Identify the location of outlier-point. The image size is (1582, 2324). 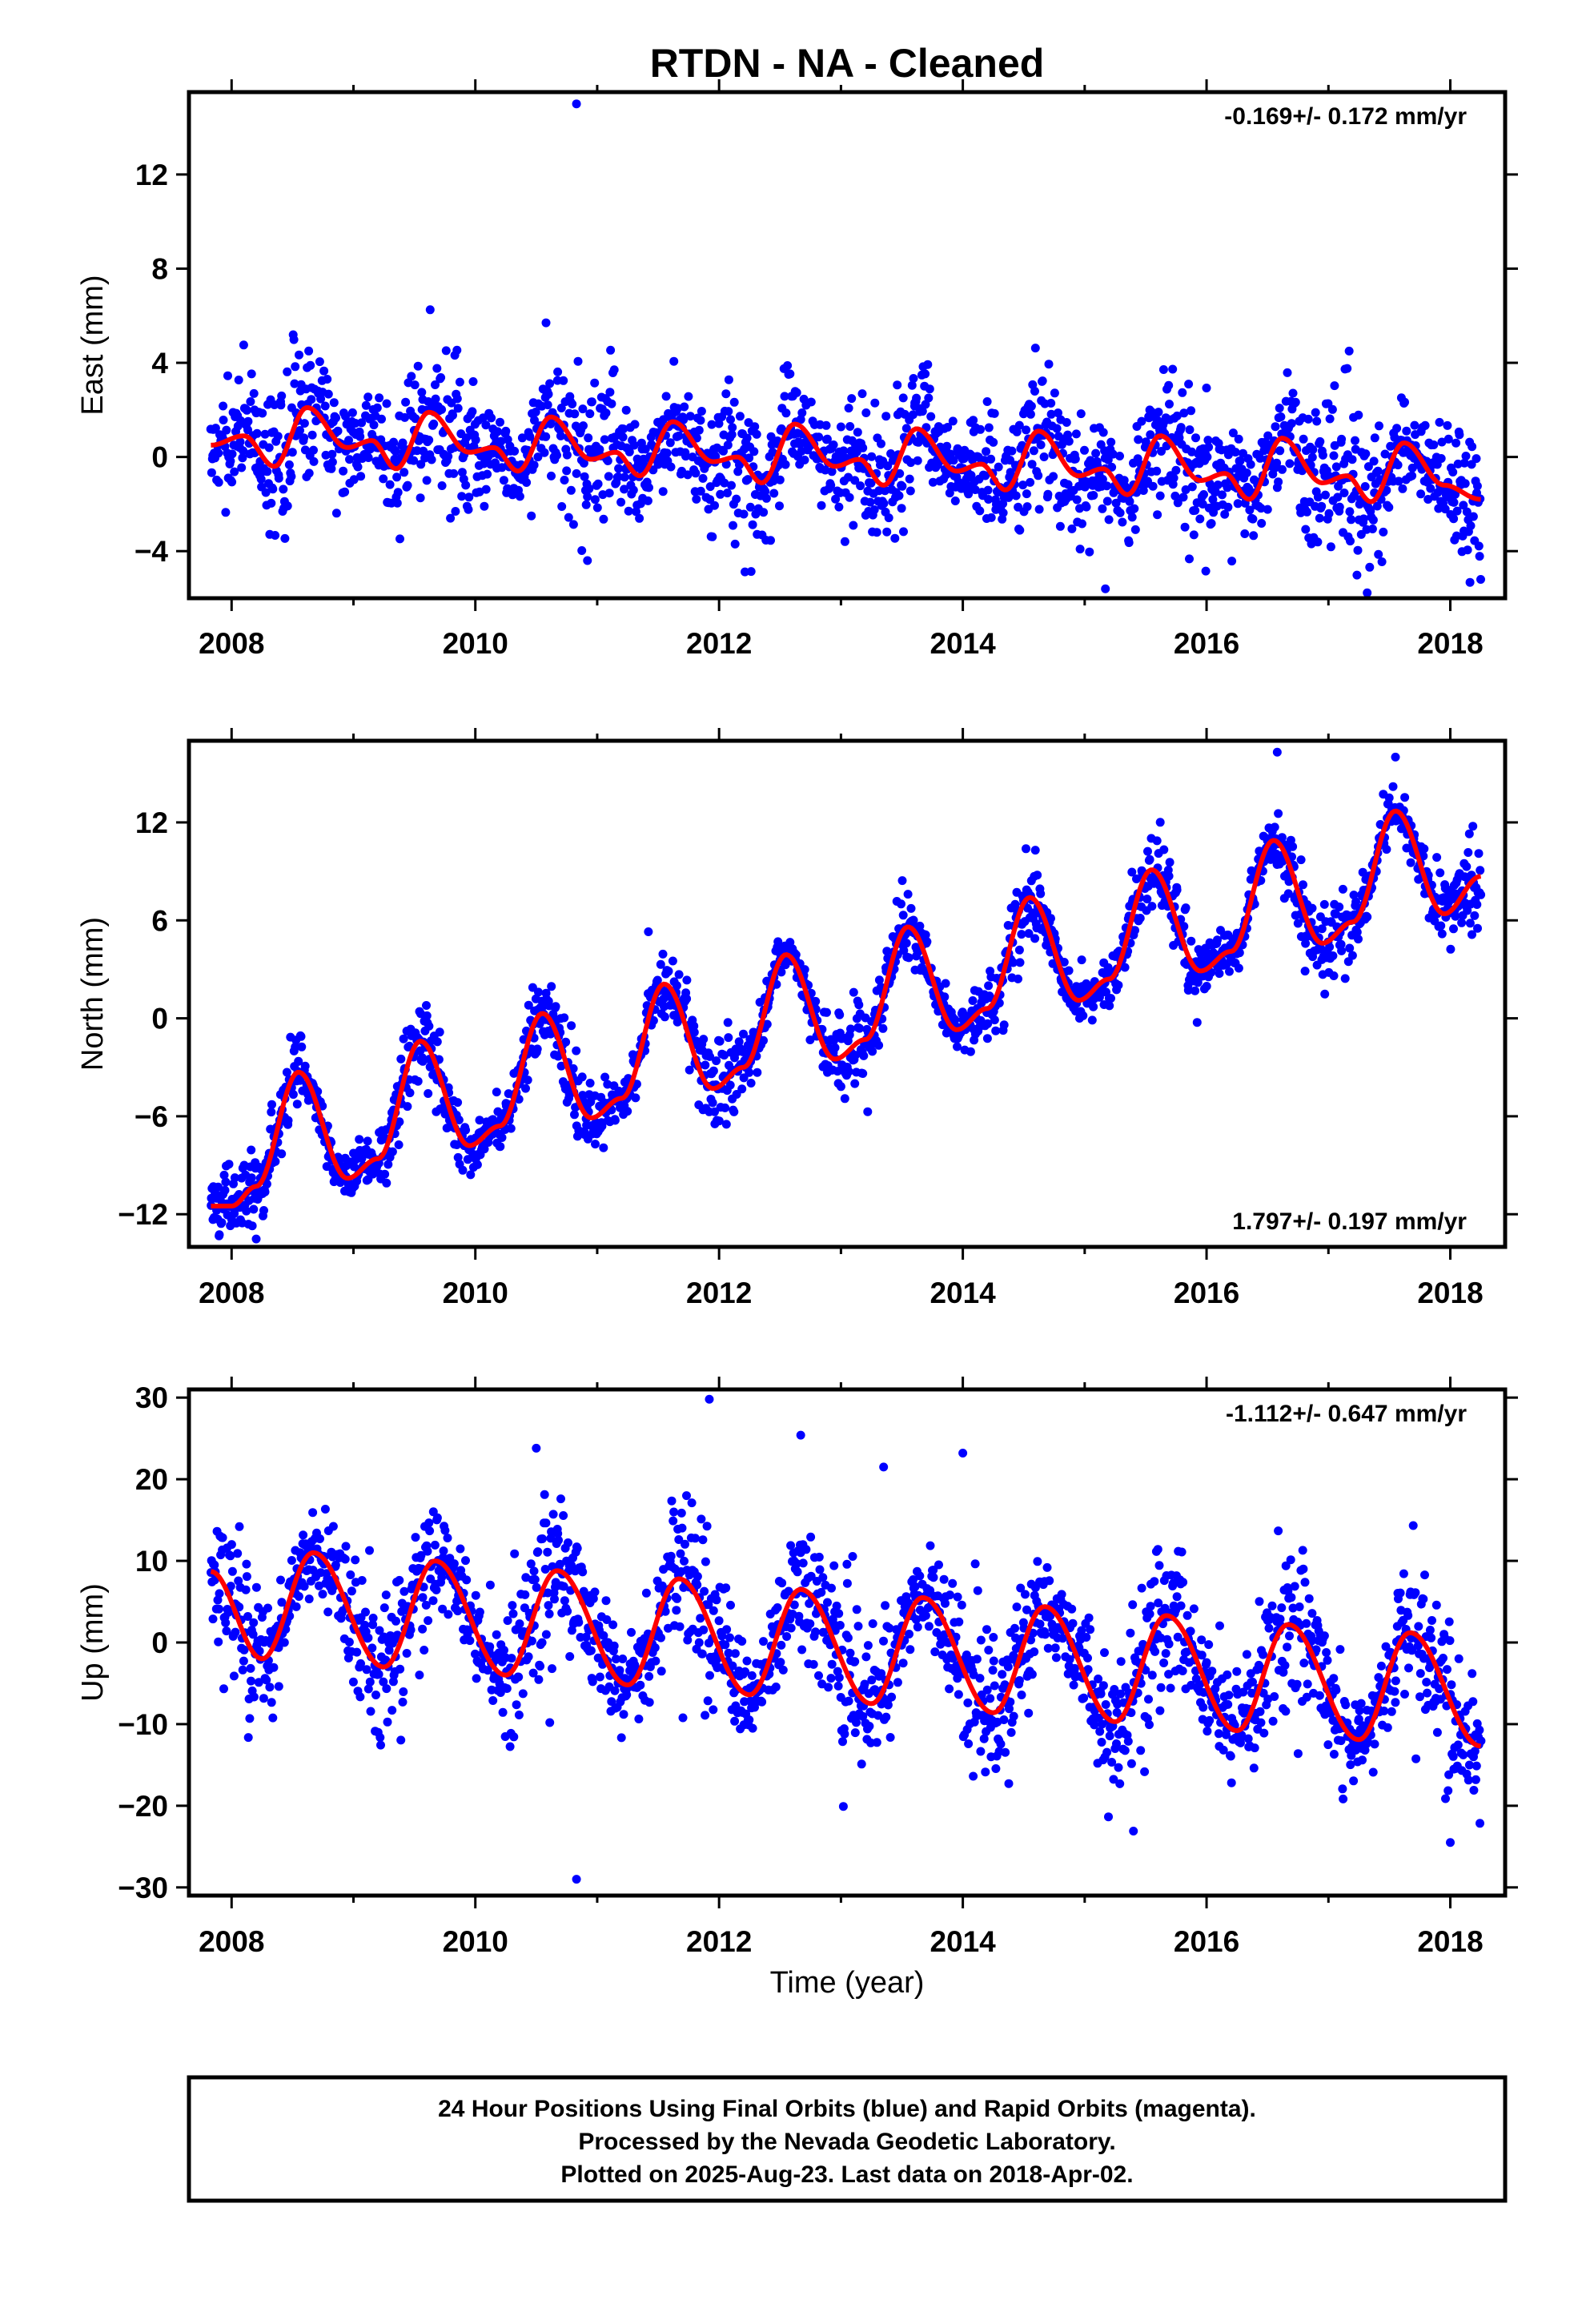
(1277, 752).